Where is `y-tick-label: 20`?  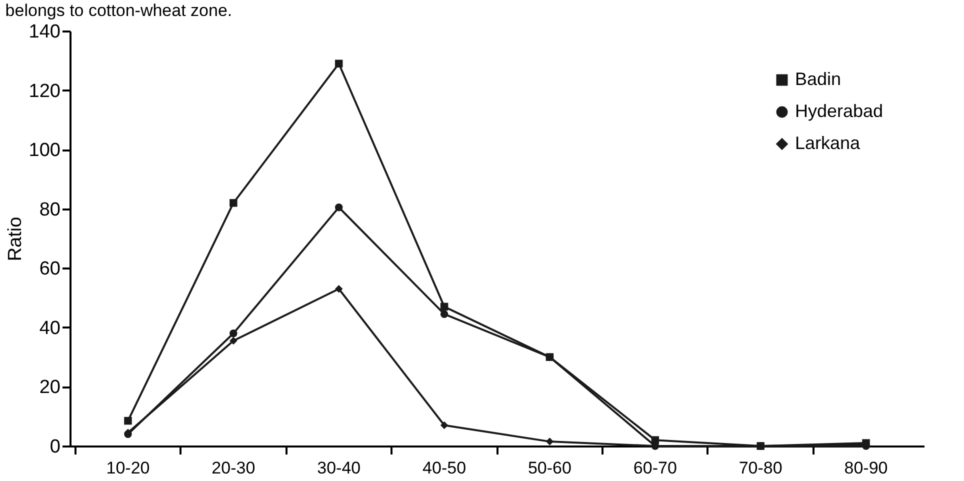 y-tick-label: 20 is located at coordinates (49, 387).